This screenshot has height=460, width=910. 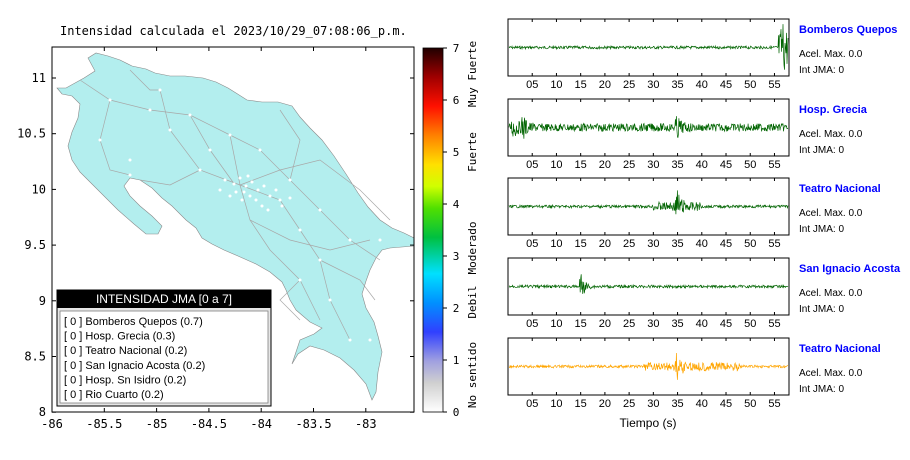 I want to click on legend-entry: [ 0 ] San Ignacio Acosta (0.2), so click(x=134, y=366).